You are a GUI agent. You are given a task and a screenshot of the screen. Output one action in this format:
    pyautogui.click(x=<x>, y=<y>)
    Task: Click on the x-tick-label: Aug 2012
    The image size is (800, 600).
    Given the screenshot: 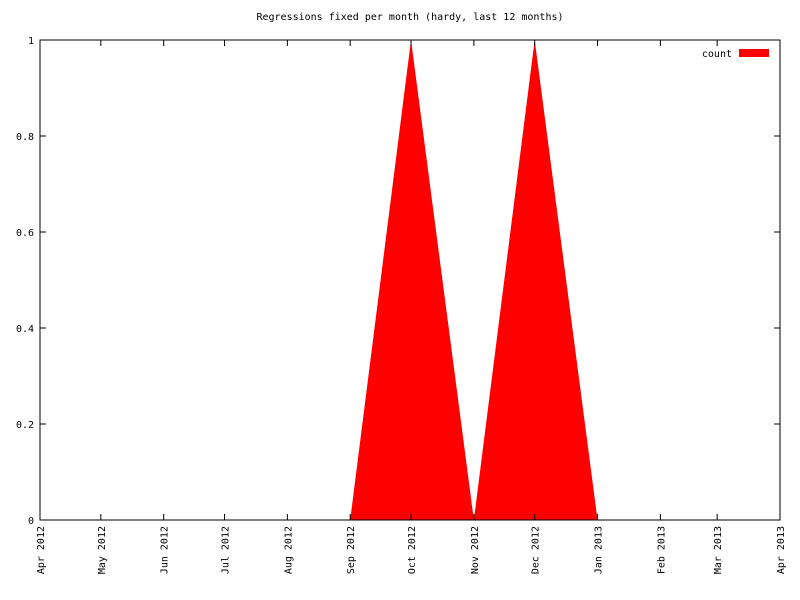 What is the action you would take?
    pyautogui.click(x=288, y=550)
    